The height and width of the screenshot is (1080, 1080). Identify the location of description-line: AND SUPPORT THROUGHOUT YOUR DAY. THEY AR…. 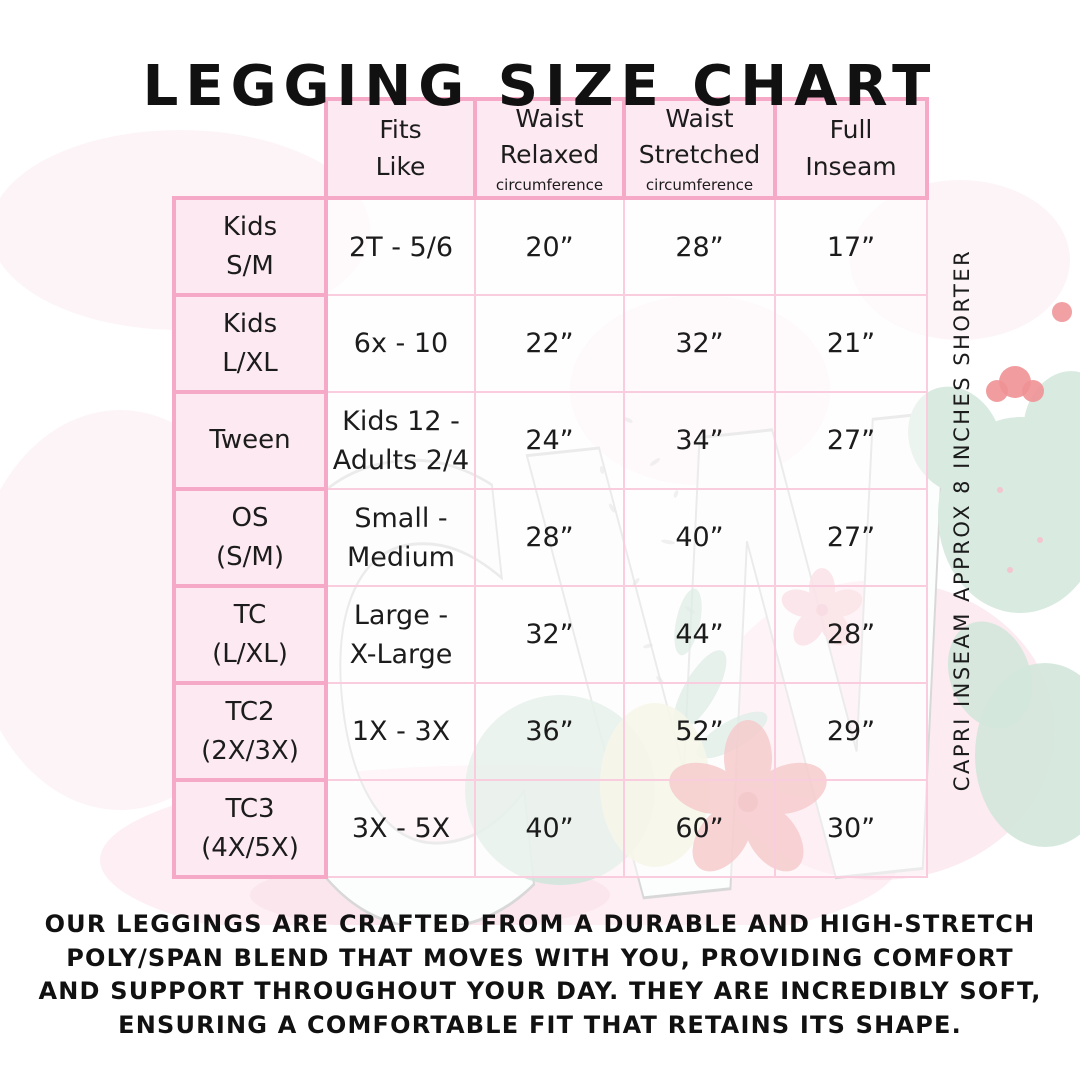
(540, 991).